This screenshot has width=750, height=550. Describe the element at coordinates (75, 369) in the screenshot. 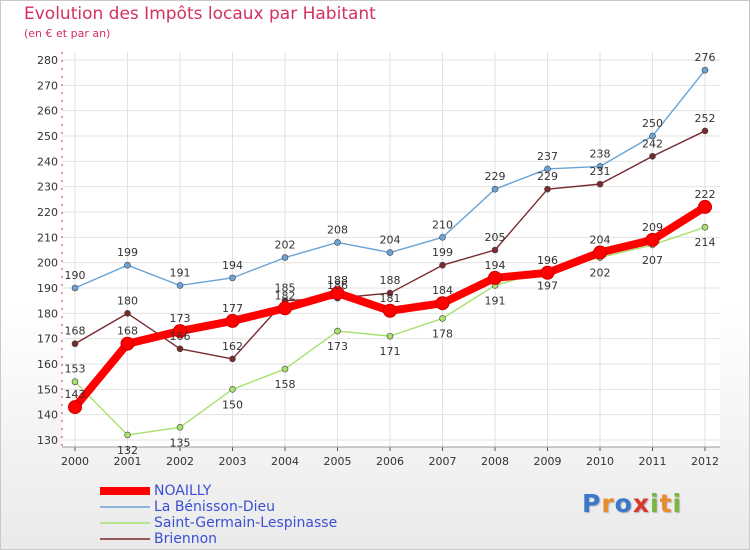

I see `data-label: 153` at that location.